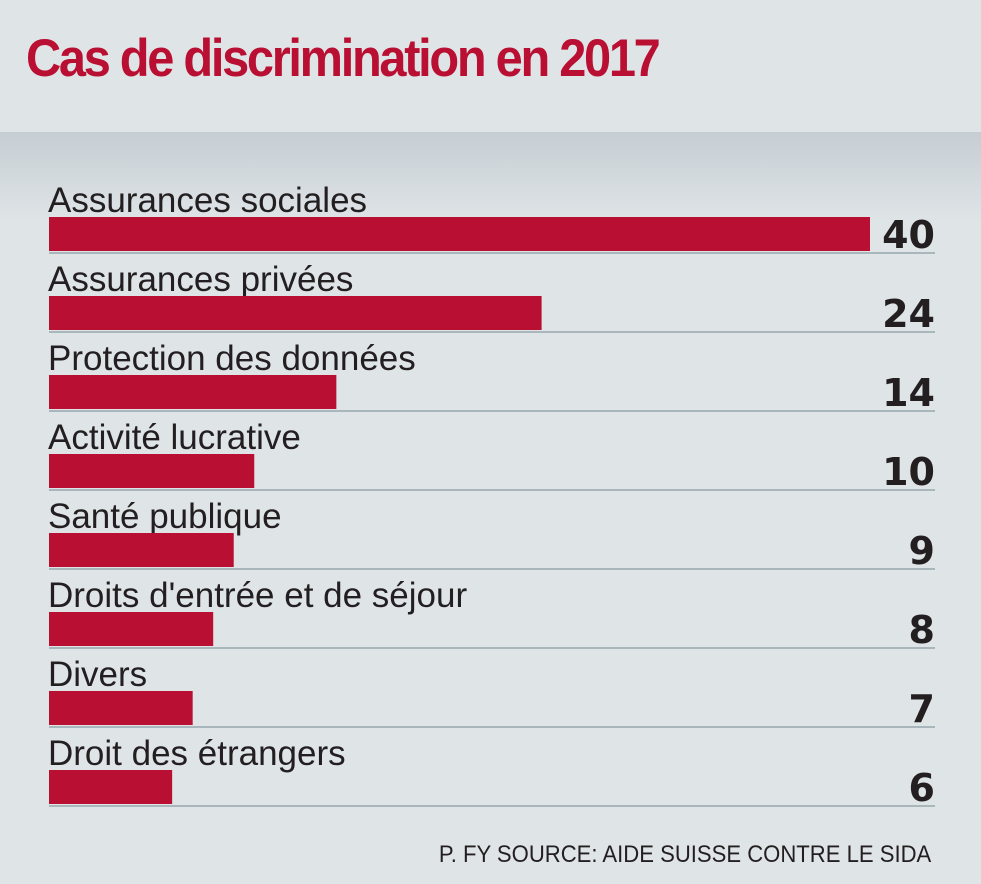 This screenshot has height=884, width=981. I want to click on source-credit: P. FY SOURCE: AIDE SUISSE CONTRE LE SIDA, so click(684, 854).